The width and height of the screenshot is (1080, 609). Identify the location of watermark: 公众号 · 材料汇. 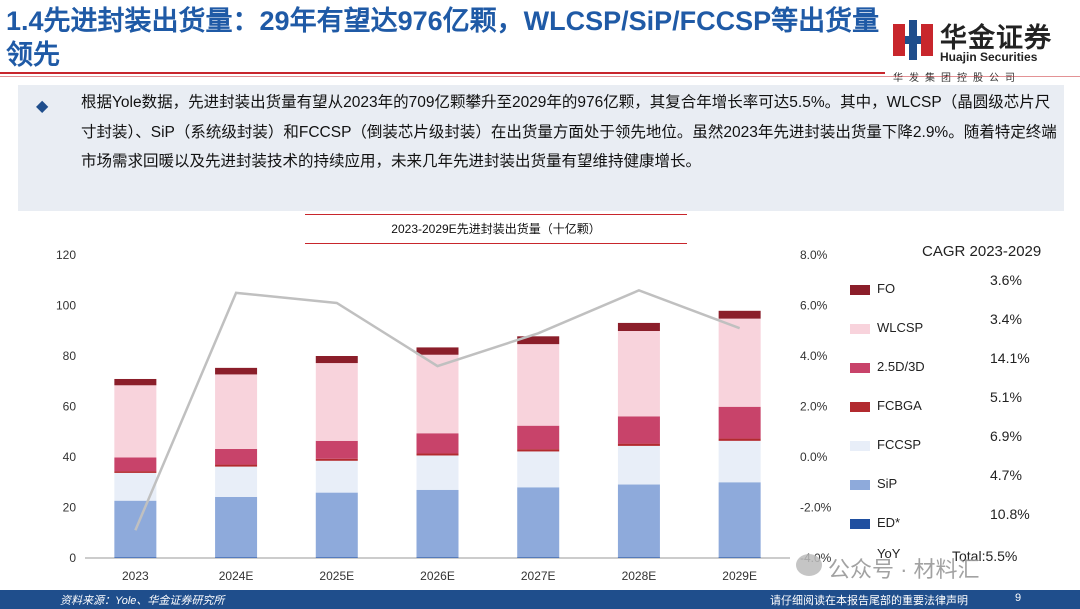
(904, 569).